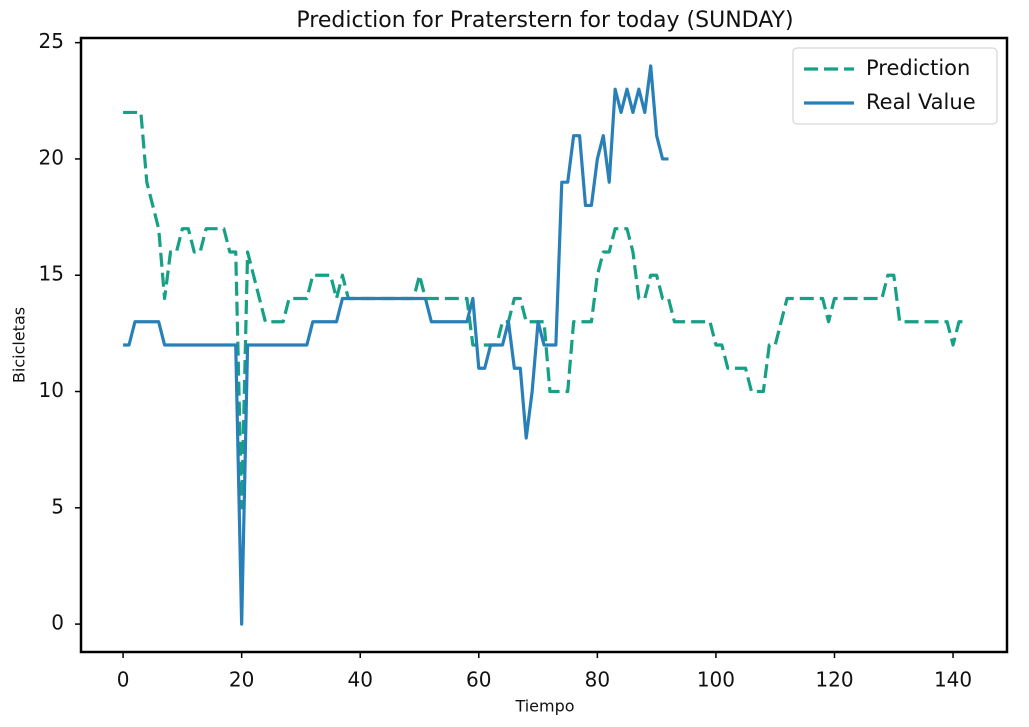  What do you see at coordinates (57, 506) in the screenshot?
I see `y-tick-label: 5` at bounding box center [57, 506].